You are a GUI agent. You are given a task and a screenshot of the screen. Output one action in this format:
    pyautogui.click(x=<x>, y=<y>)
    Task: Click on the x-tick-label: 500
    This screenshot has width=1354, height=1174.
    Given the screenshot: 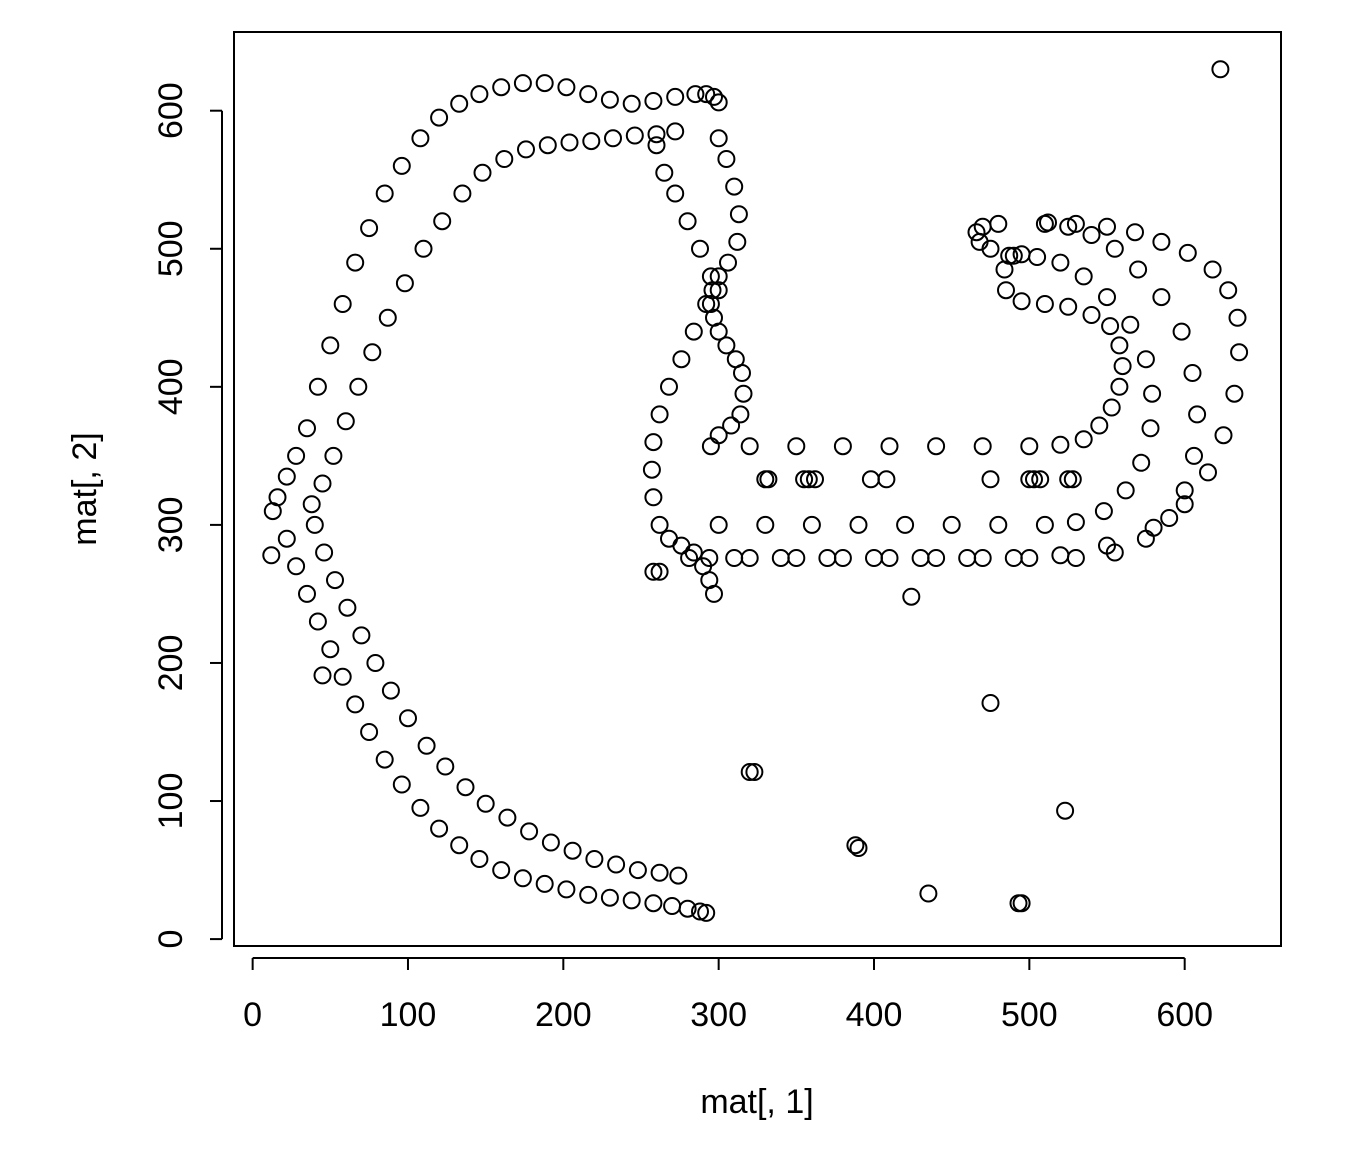 What is the action you would take?
    pyautogui.click(x=1029, y=1015)
    